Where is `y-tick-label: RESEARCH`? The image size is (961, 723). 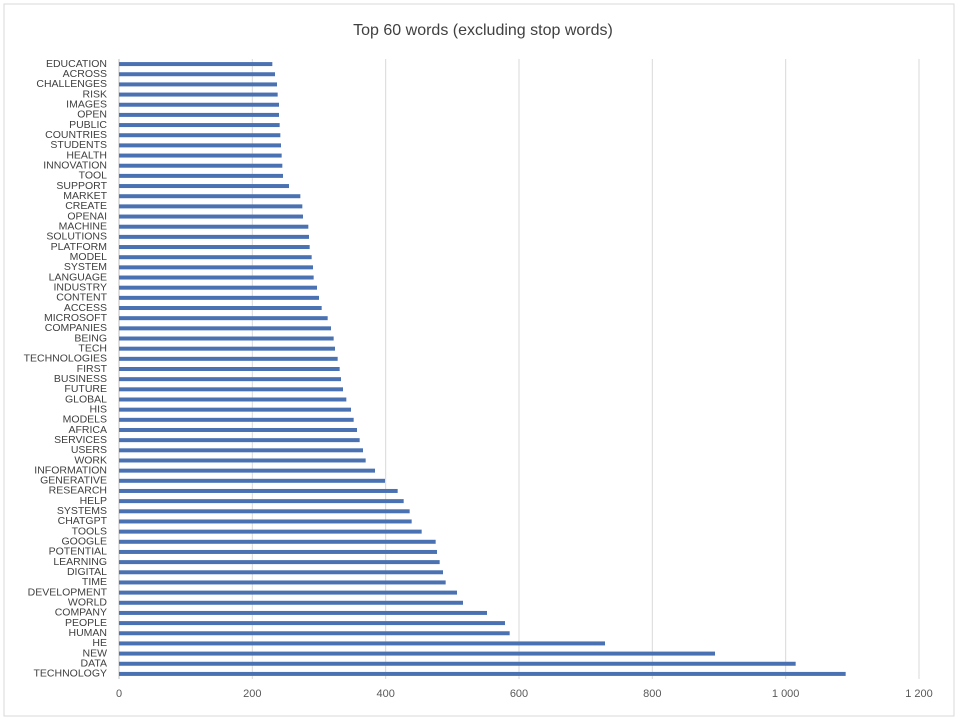
y-tick-label: RESEARCH is located at coordinates (78, 491).